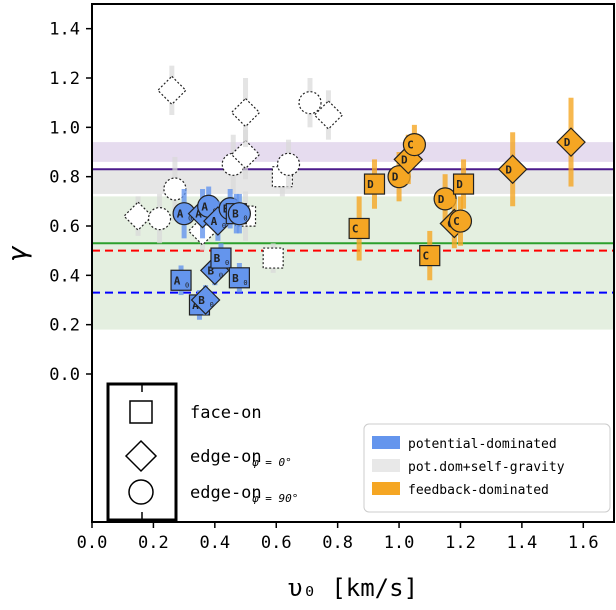  I want to click on y-tick-label: 0.2, so click(64, 326).